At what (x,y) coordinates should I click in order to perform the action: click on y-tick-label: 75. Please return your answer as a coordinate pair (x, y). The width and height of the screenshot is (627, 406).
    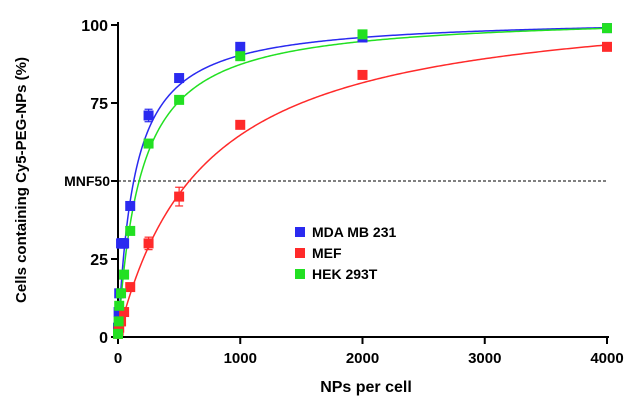
    Looking at the image, I should click on (99, 104).